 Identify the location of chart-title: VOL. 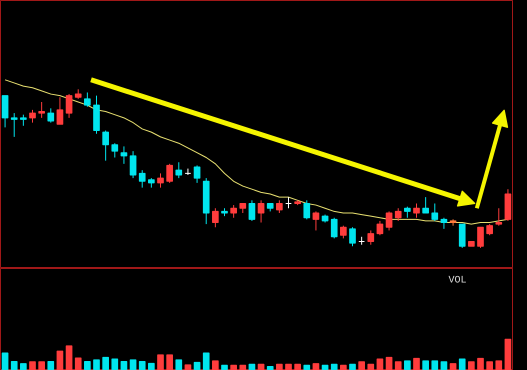
(457, 281).